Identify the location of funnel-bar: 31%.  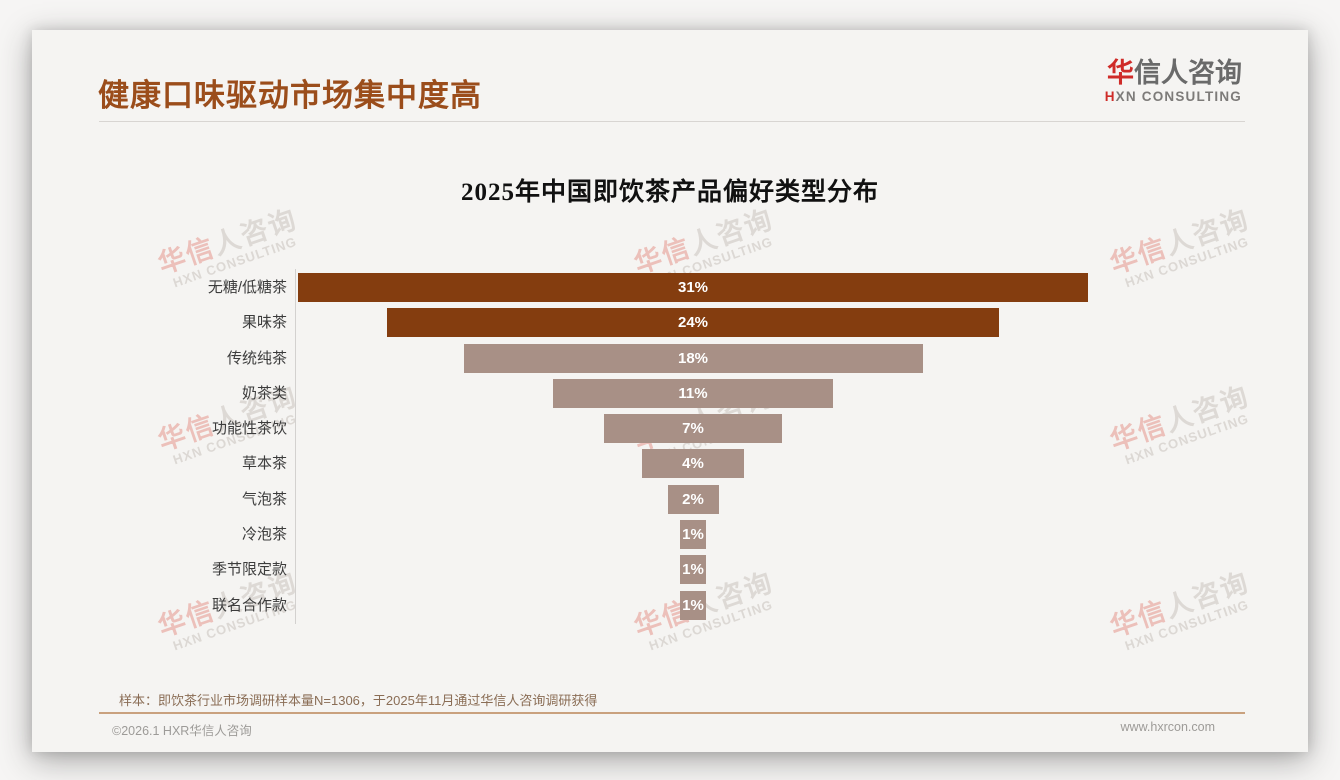
(693, 287).